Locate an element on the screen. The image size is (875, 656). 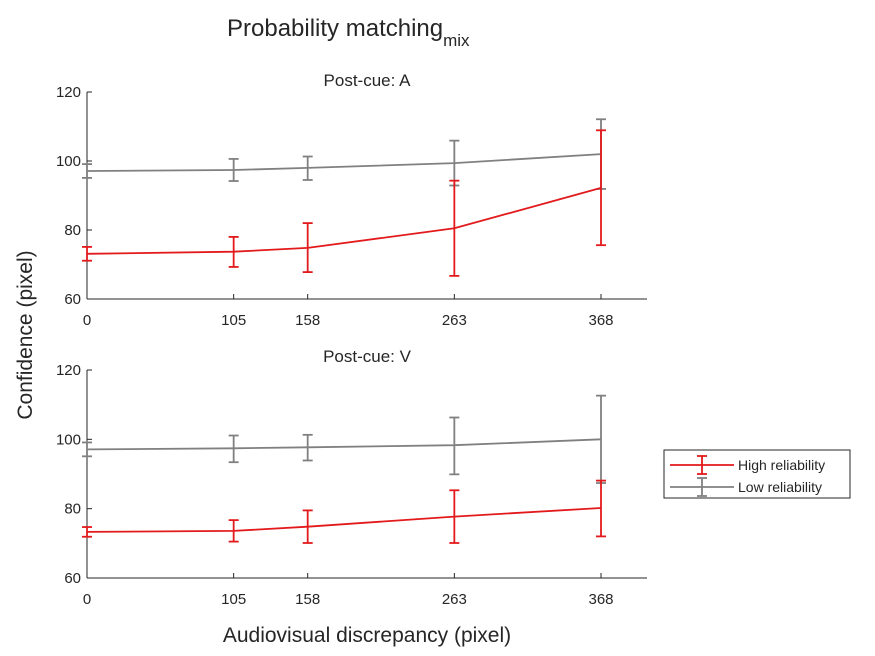
panel-title: Post-cue: V is located at coordinates (367, 356).